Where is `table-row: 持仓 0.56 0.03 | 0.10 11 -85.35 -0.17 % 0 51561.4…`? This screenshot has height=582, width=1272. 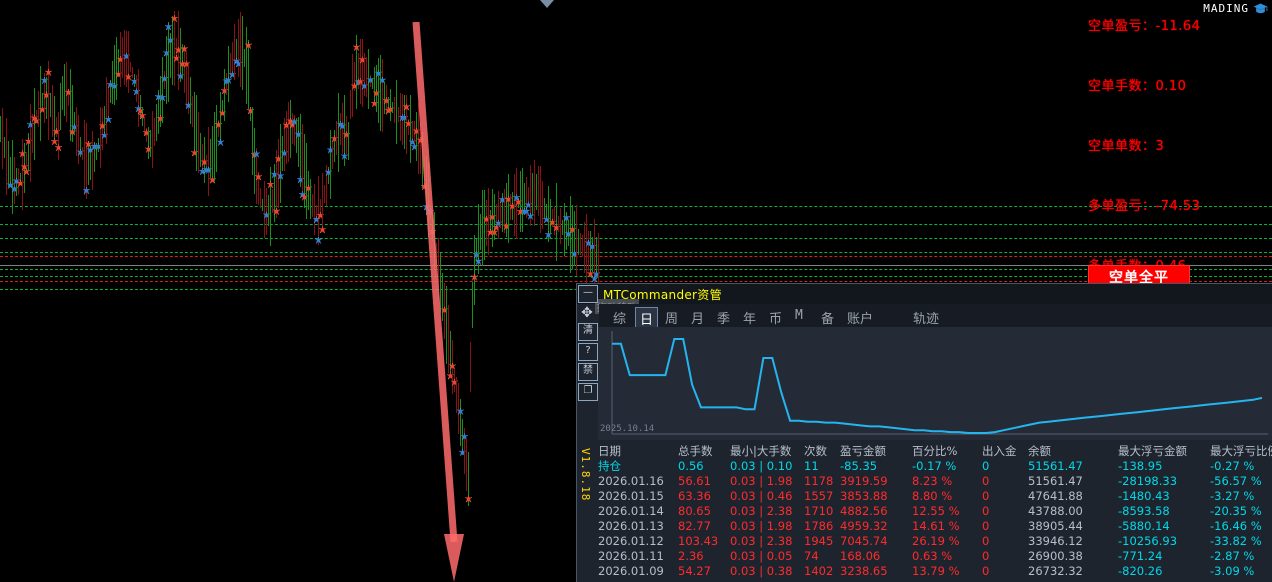
table-row: 持仓 0.56 0.03 | 0.10 11 -85.35 -0.17 % 0 51561.4… is located at coordinates (935, 466).